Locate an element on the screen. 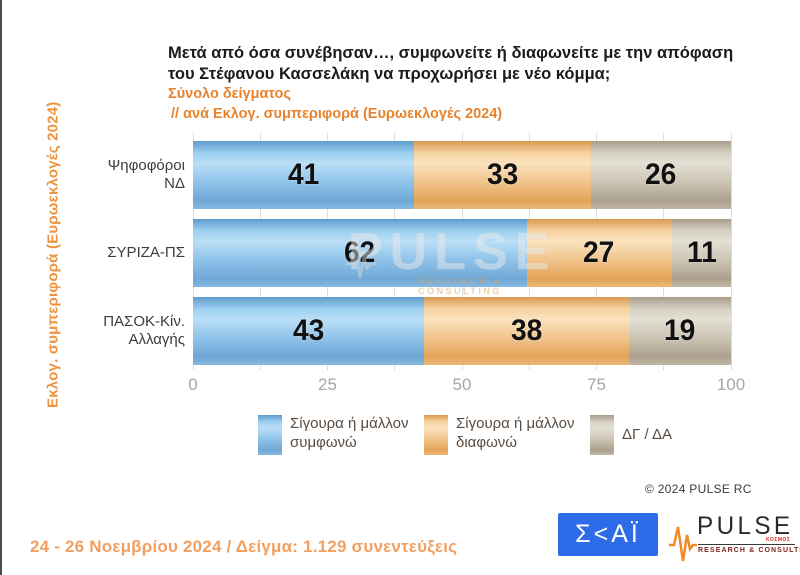 This screenshot has height=575, width=800. skai-logo: Σ<ΑΪ is located at coordinates (608, 534).